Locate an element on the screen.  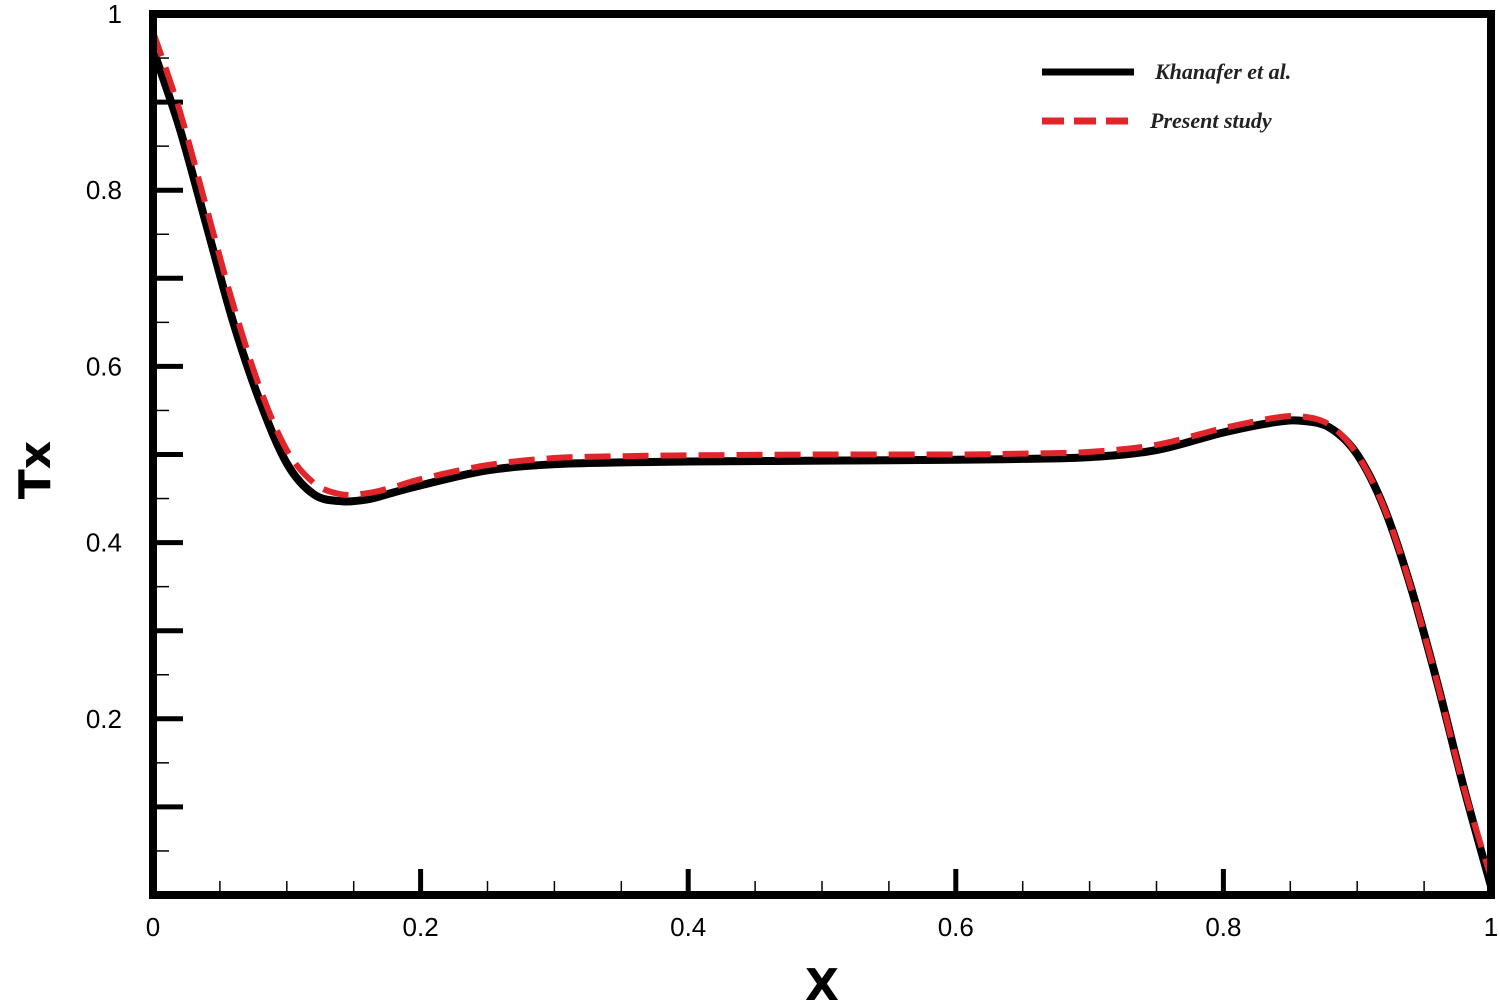
y-axis-title: Tx is located at coordinates (35, 470).